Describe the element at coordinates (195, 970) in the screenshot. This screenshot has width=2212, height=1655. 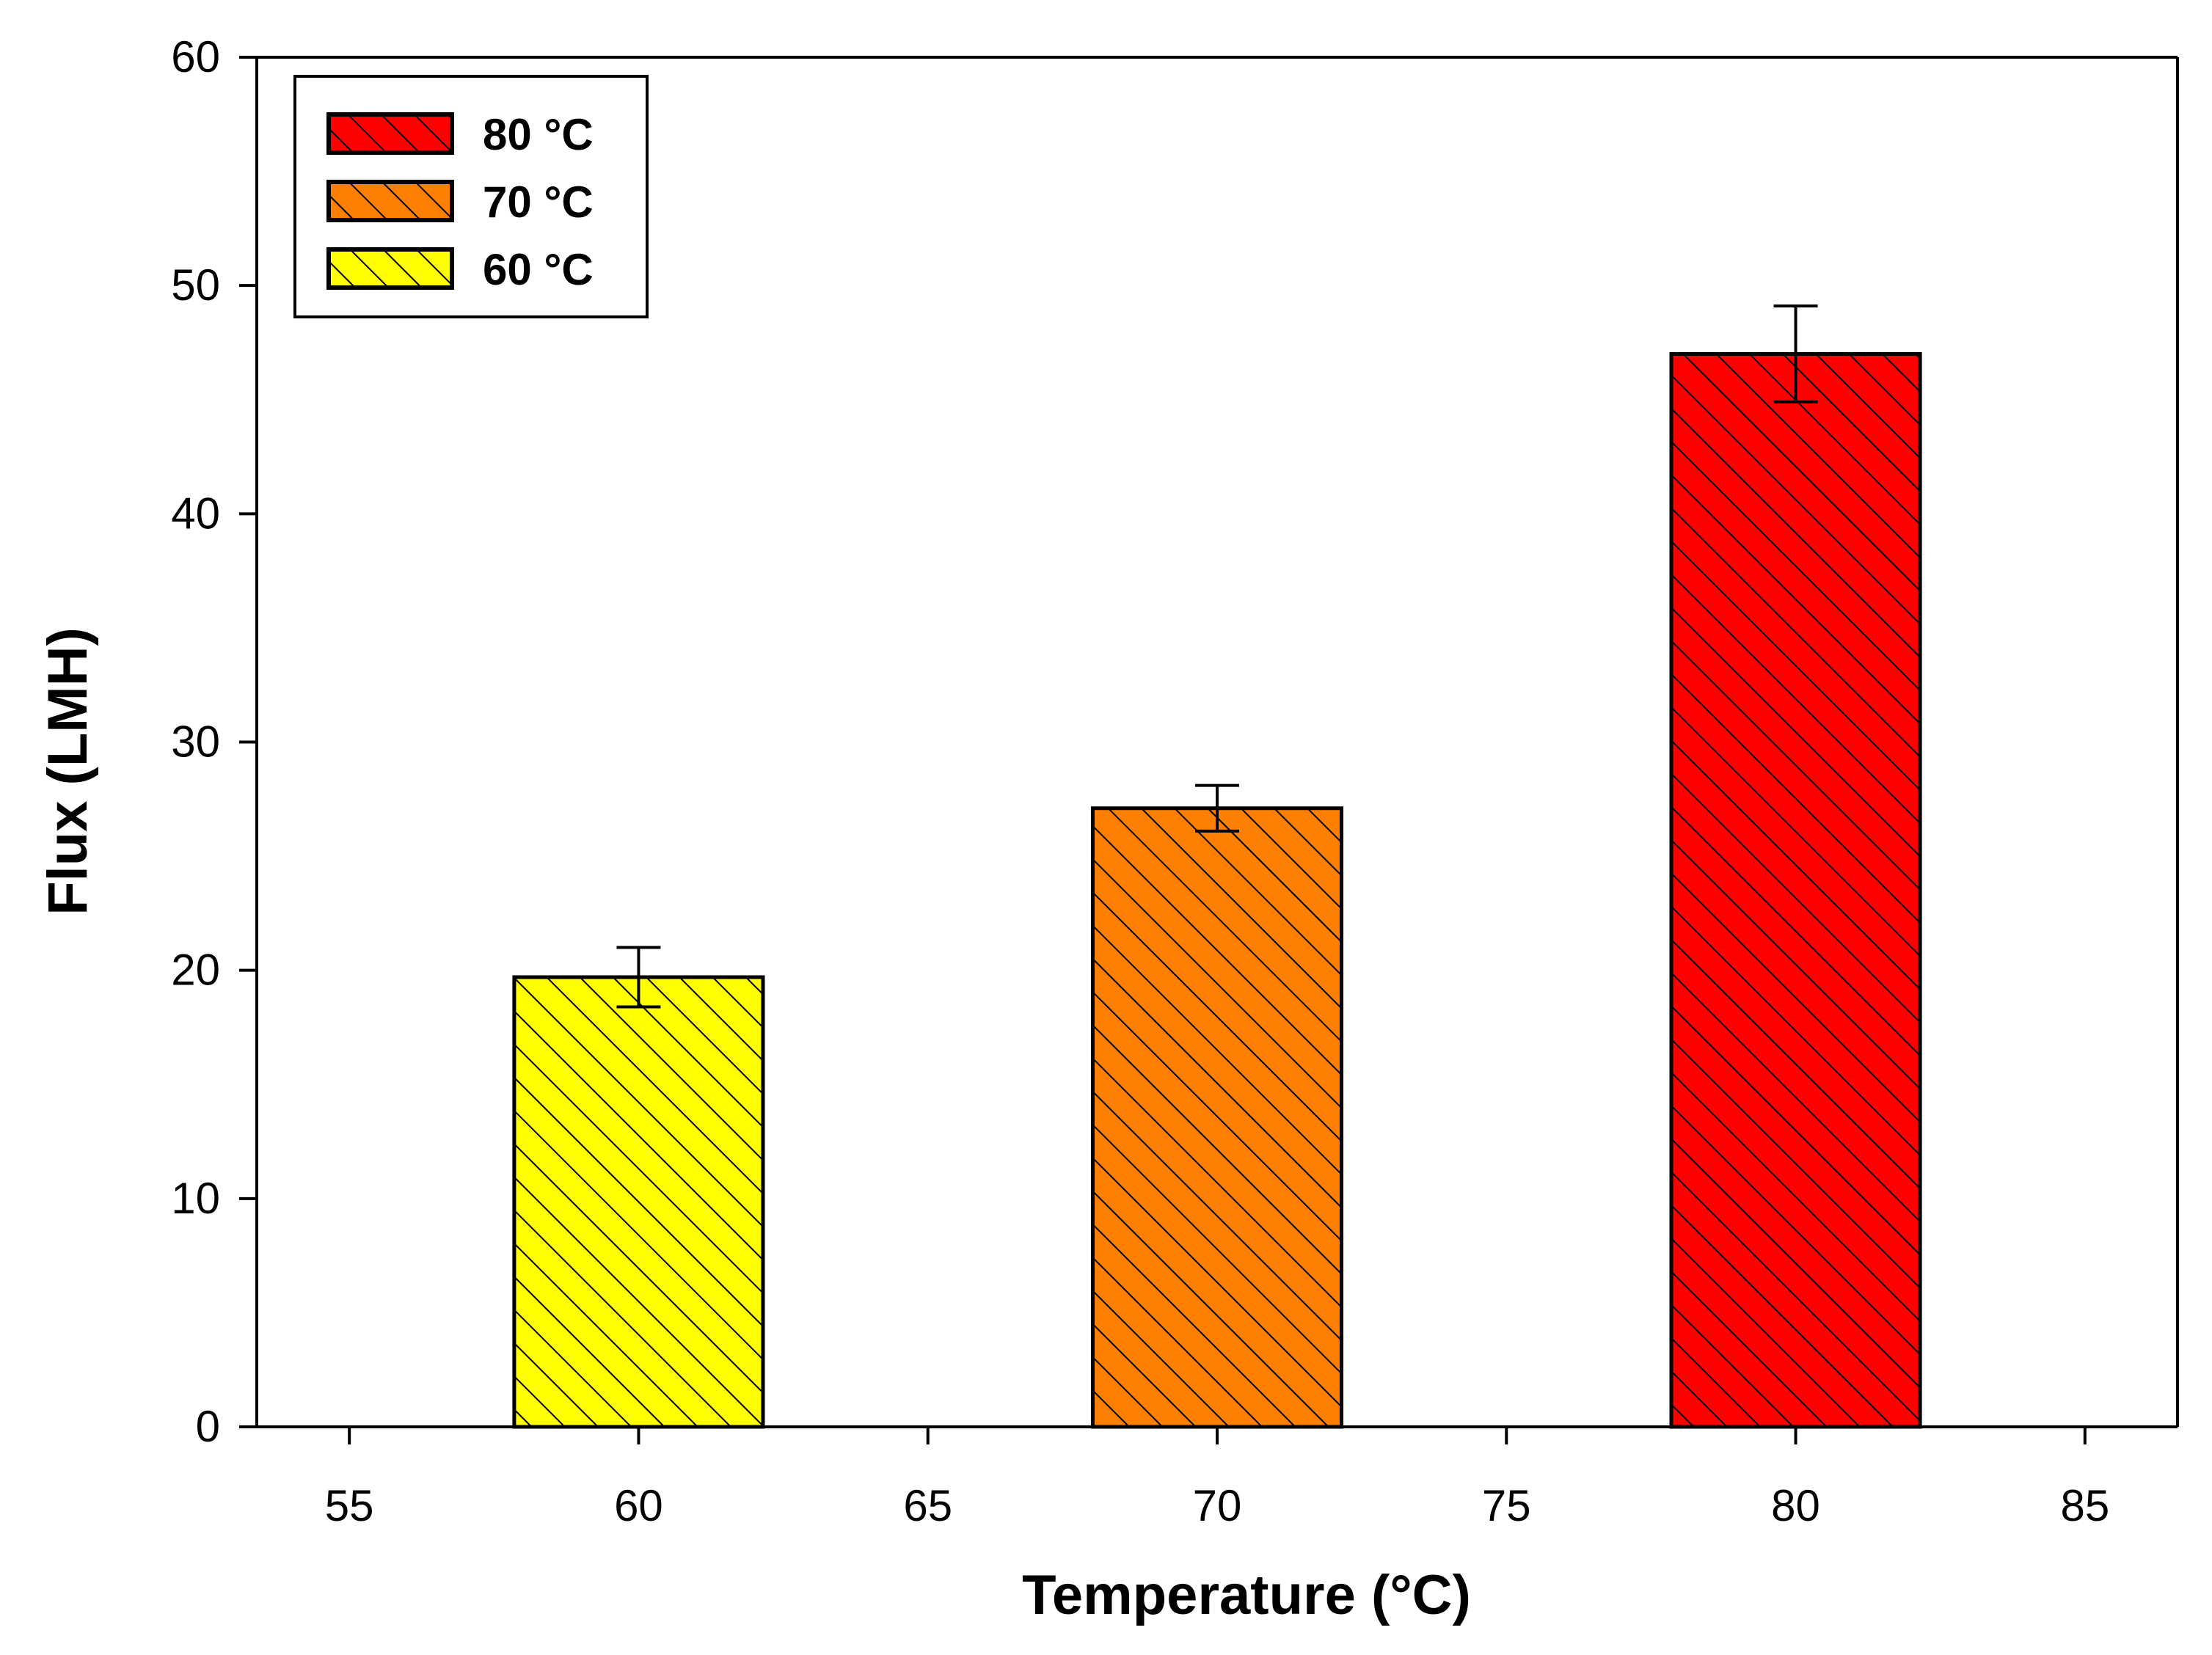
I see `y-tick-label: 20` at that location.